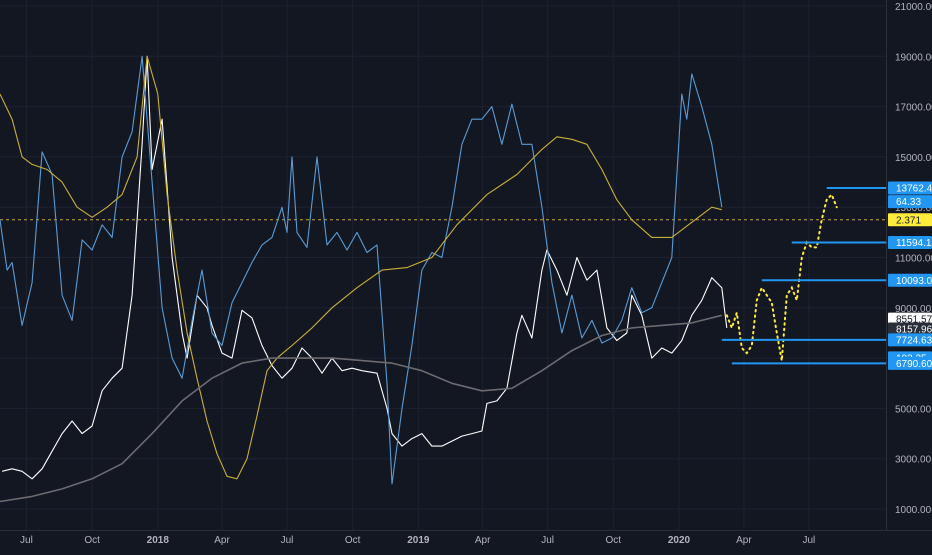 Image resolution: width=932 pixels, height=555 pixels. I want to click on y-tick-label: 3000.00, so click(913, 460).